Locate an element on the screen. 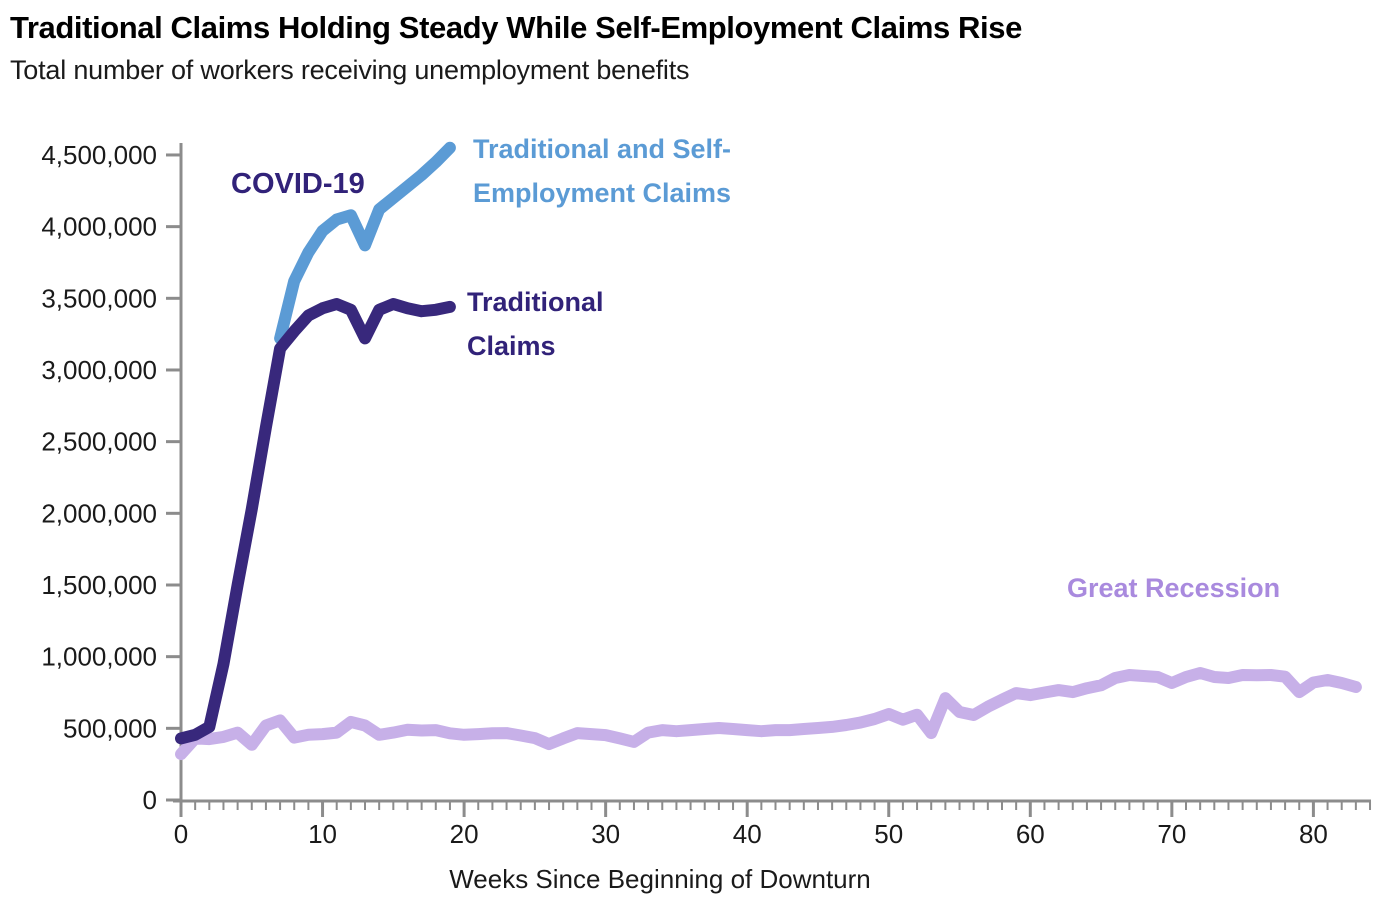 The image size is (1380, 904). series-line-traditional-and-self-employment-claims is located at coordinates (365, 243).